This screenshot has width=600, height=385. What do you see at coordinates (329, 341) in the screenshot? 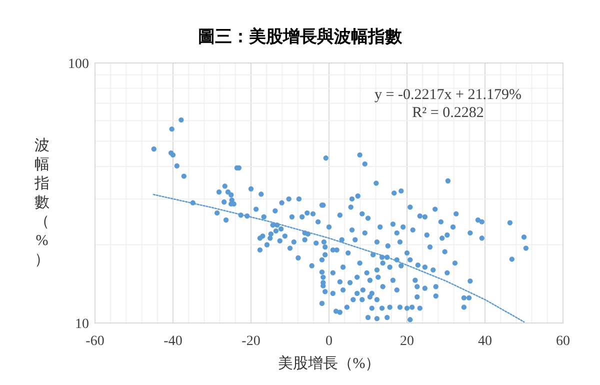
I see `x-tick-label: 0` at bounding box center [329, 341].